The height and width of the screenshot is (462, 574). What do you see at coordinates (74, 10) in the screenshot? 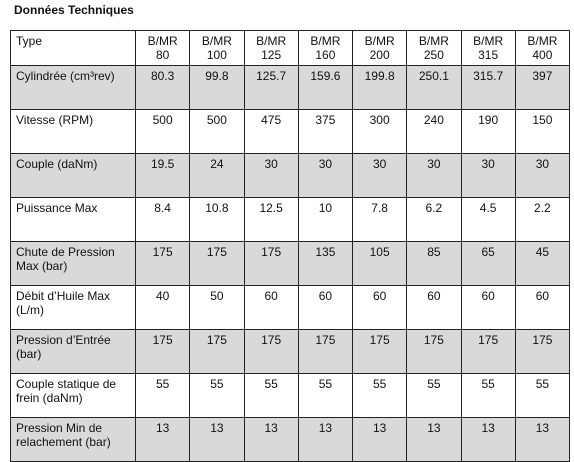
I see `section-title: Données Techniques` at bounding box center [74, 10].